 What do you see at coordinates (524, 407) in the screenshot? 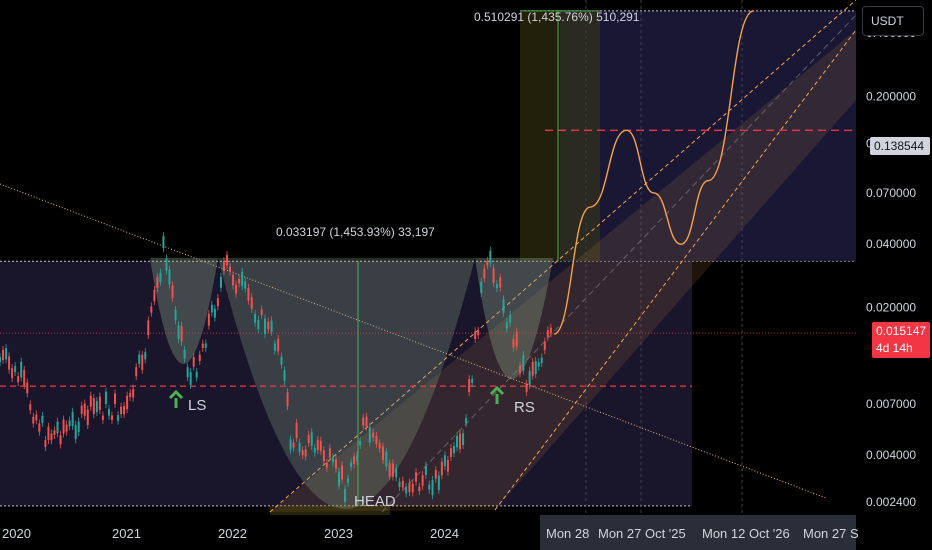
I see `right-shoulder-label: RS` at bounding box center [524, 407].